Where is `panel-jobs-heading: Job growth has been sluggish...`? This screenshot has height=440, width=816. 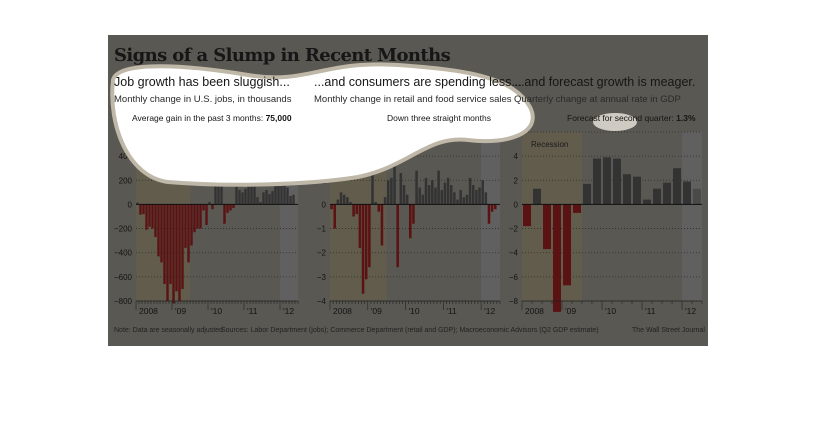
panel-jobs-heading: Job growth has been sluggish... is located at coordinates (202, 82).